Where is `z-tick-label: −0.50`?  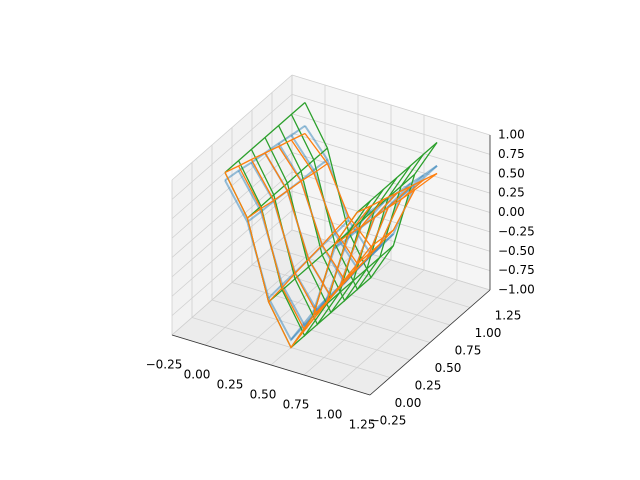
z-tick-label: −0.50 is located at coordinates (516, 251).